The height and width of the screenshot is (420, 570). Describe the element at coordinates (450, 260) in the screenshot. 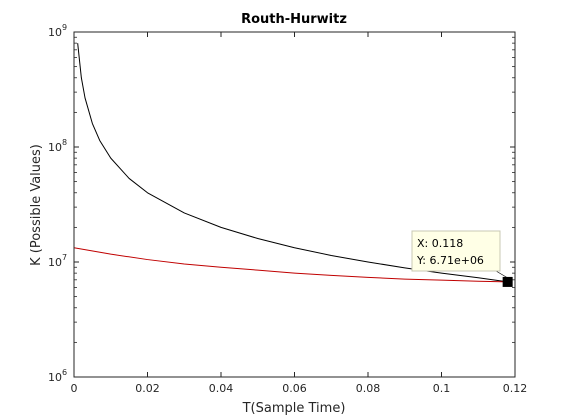

I see `datatip-y-text: Y: 6.71e+06` at that location.